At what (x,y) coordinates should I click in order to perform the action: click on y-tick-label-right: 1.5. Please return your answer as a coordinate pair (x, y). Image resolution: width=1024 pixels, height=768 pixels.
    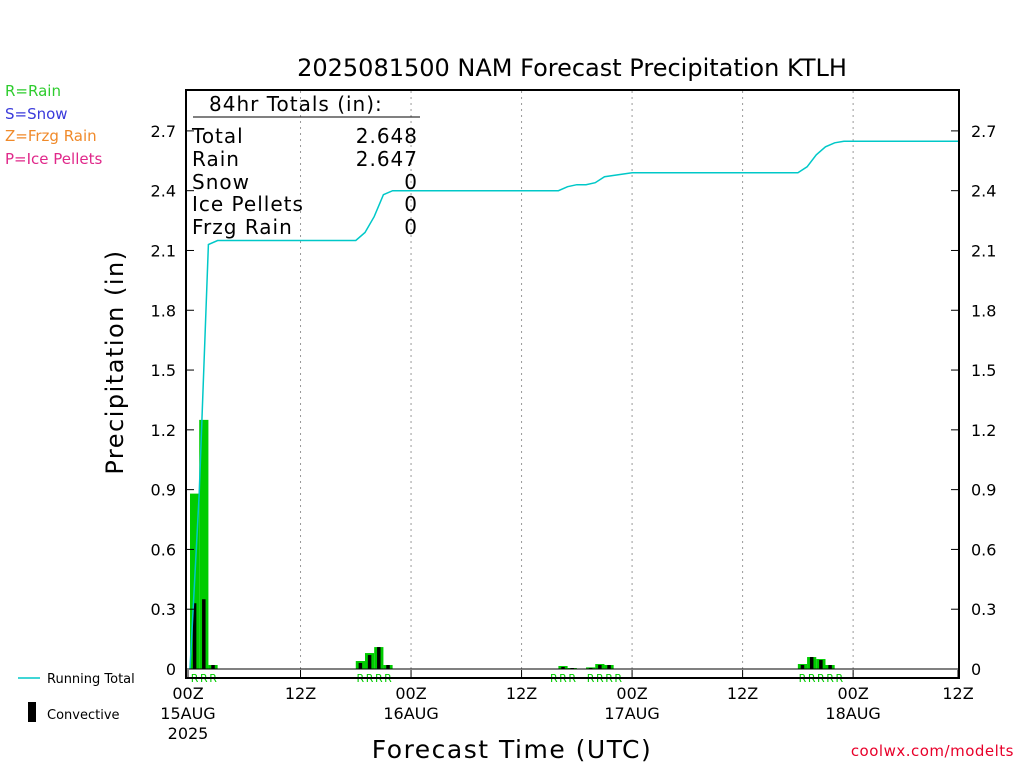
    Looking at the image, I should click on (983, 370).